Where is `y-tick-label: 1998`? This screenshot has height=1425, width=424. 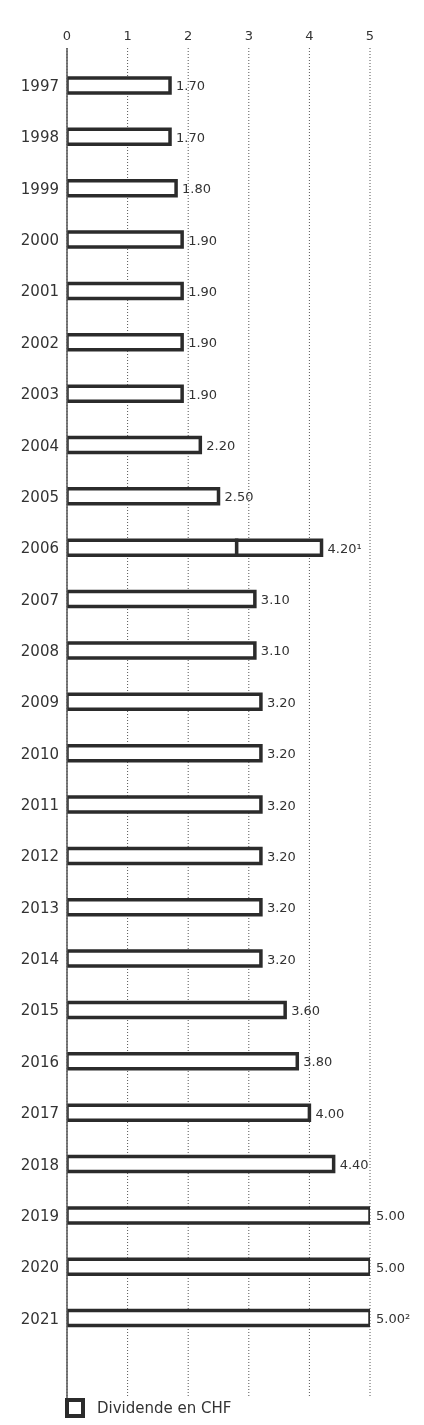
y-tick-label: 1998 is located at coordinates (39, 137).